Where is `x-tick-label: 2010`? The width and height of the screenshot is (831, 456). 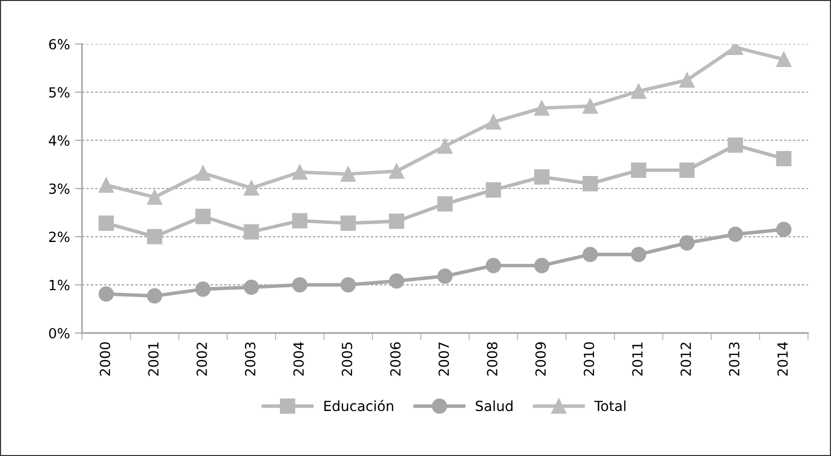
x-tick-label: 2010 is located at coordinates (589, 359).